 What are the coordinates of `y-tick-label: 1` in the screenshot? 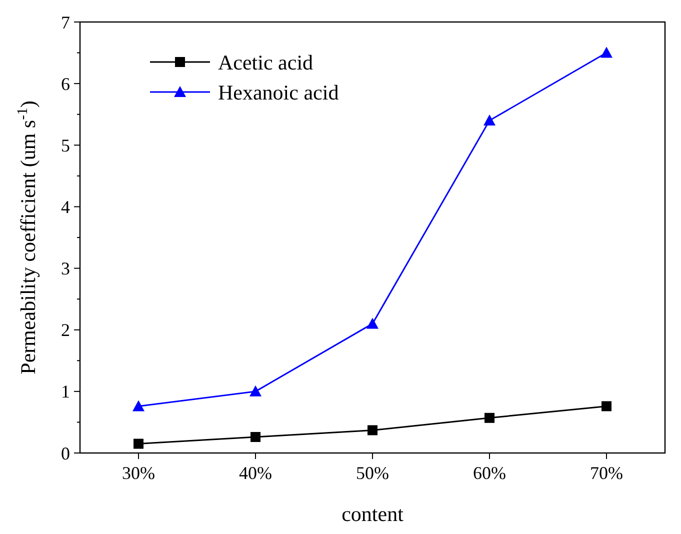 It's located at (65, 392).